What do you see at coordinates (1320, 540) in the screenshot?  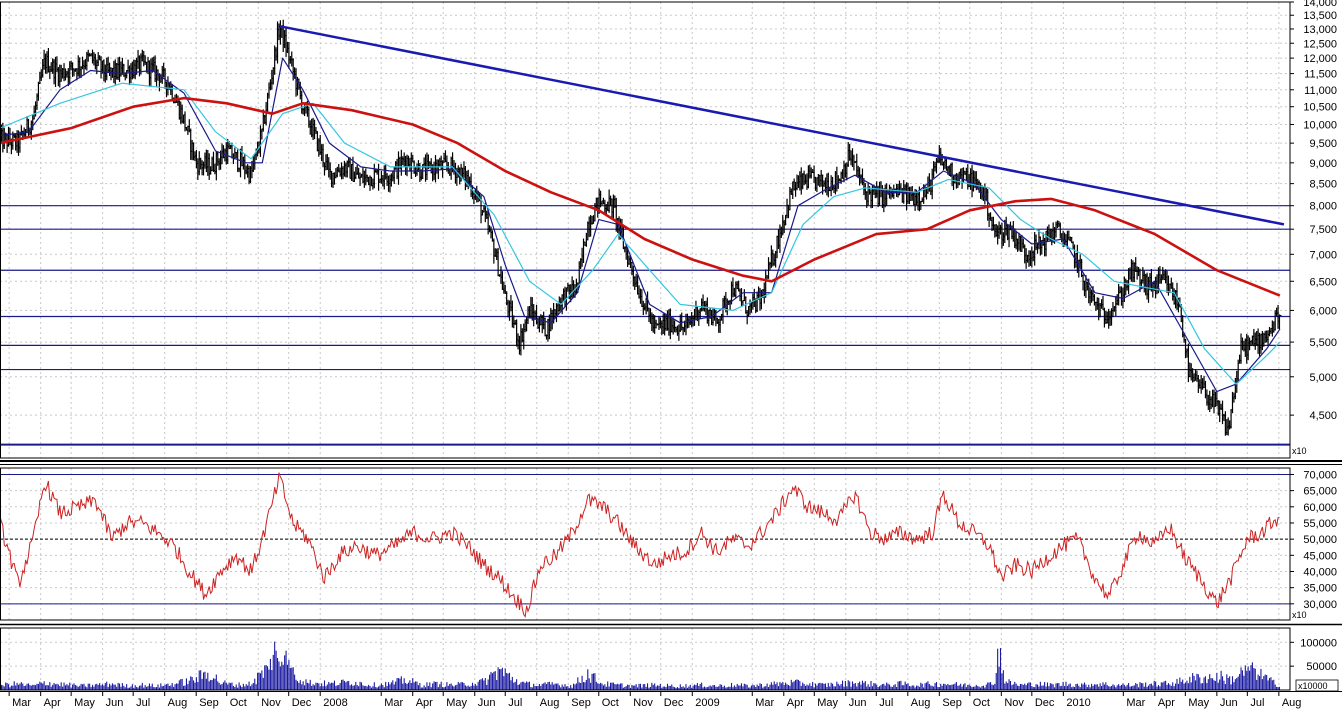 I see `oscillator-tick-label: 50,000` at bounding box center [1320, 540].